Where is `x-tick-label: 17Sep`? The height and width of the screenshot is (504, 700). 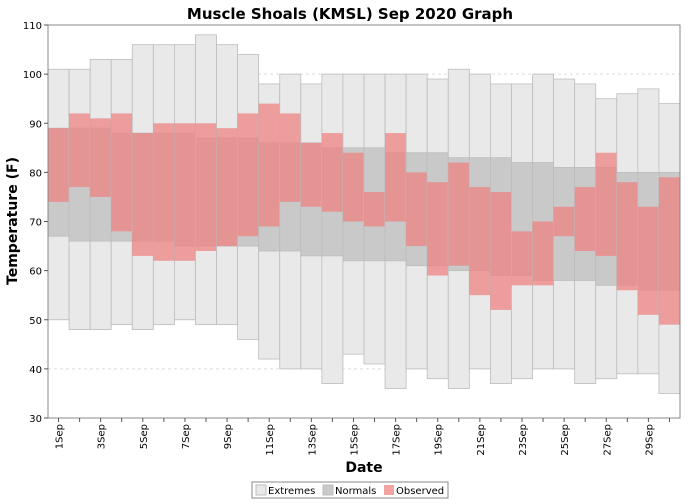 x-tick-label: 17Sep is located at coordinates (397, 440).